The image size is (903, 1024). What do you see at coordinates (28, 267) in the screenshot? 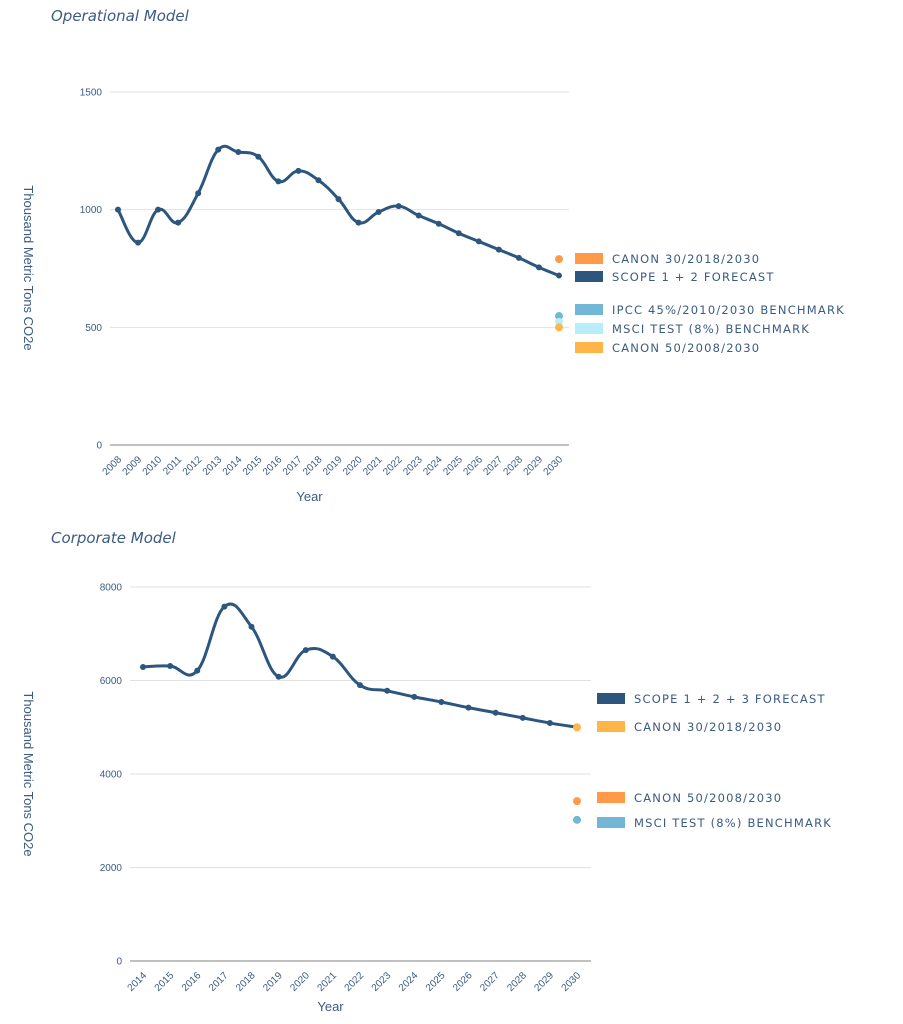
I see `operational-y-axis-title: Thousand Metric Tons CO2e` at bounding box center [28, 267].